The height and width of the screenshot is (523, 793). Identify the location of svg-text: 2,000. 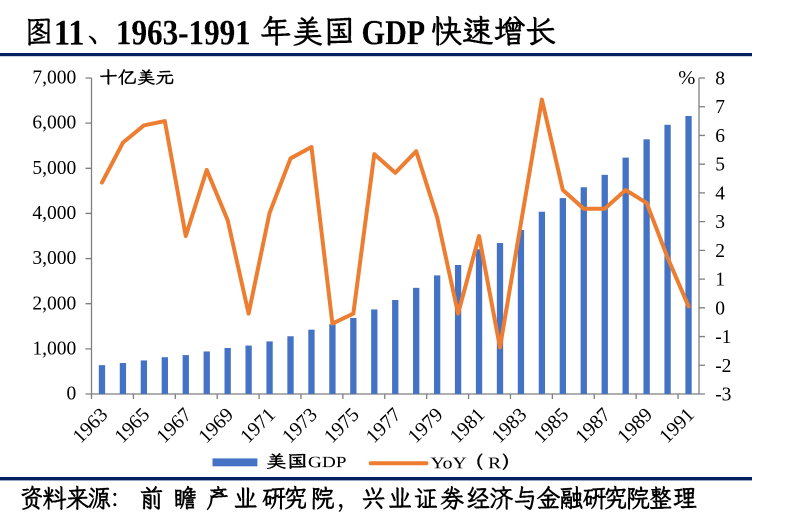
(54, 303).